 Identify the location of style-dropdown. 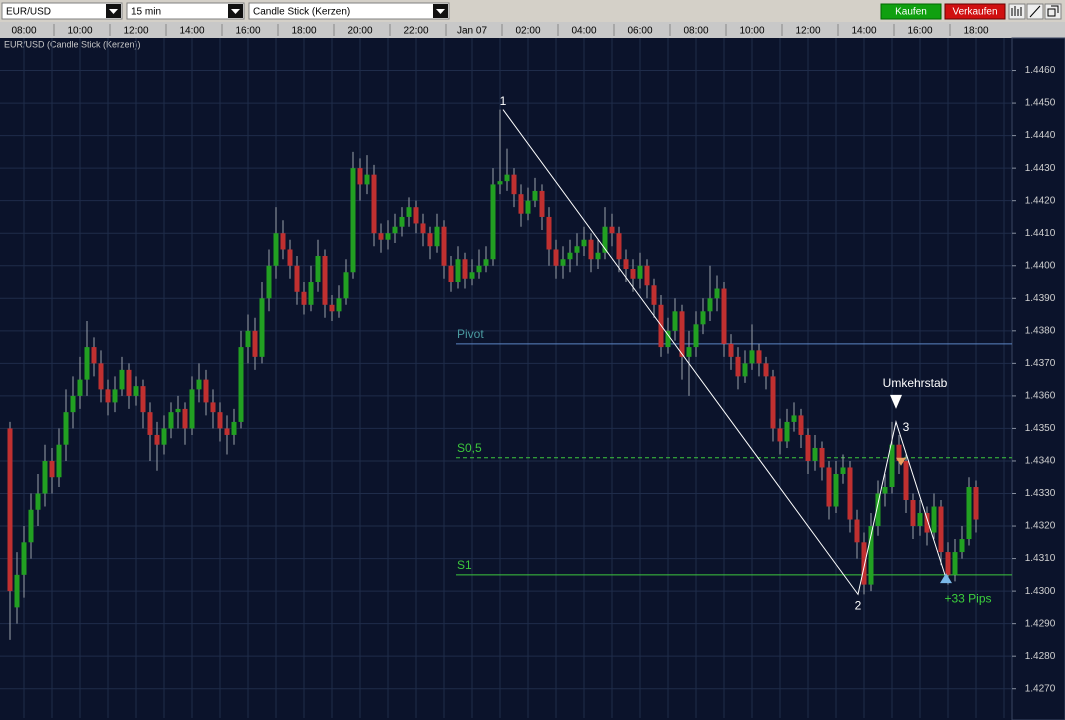
(349, 11).